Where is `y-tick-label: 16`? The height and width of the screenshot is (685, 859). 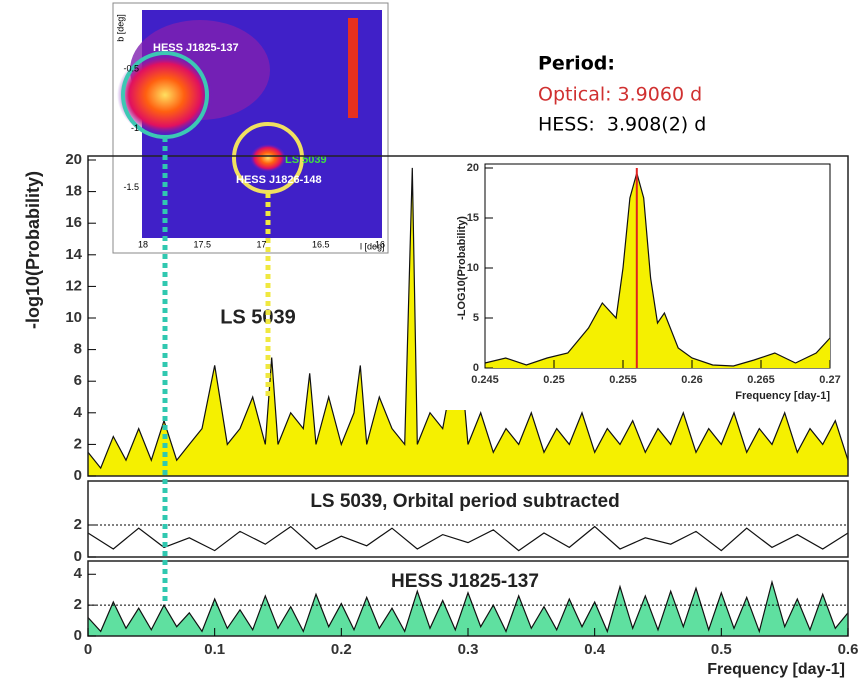 y-tick-label: 16 is located at coordinates (73, 222).